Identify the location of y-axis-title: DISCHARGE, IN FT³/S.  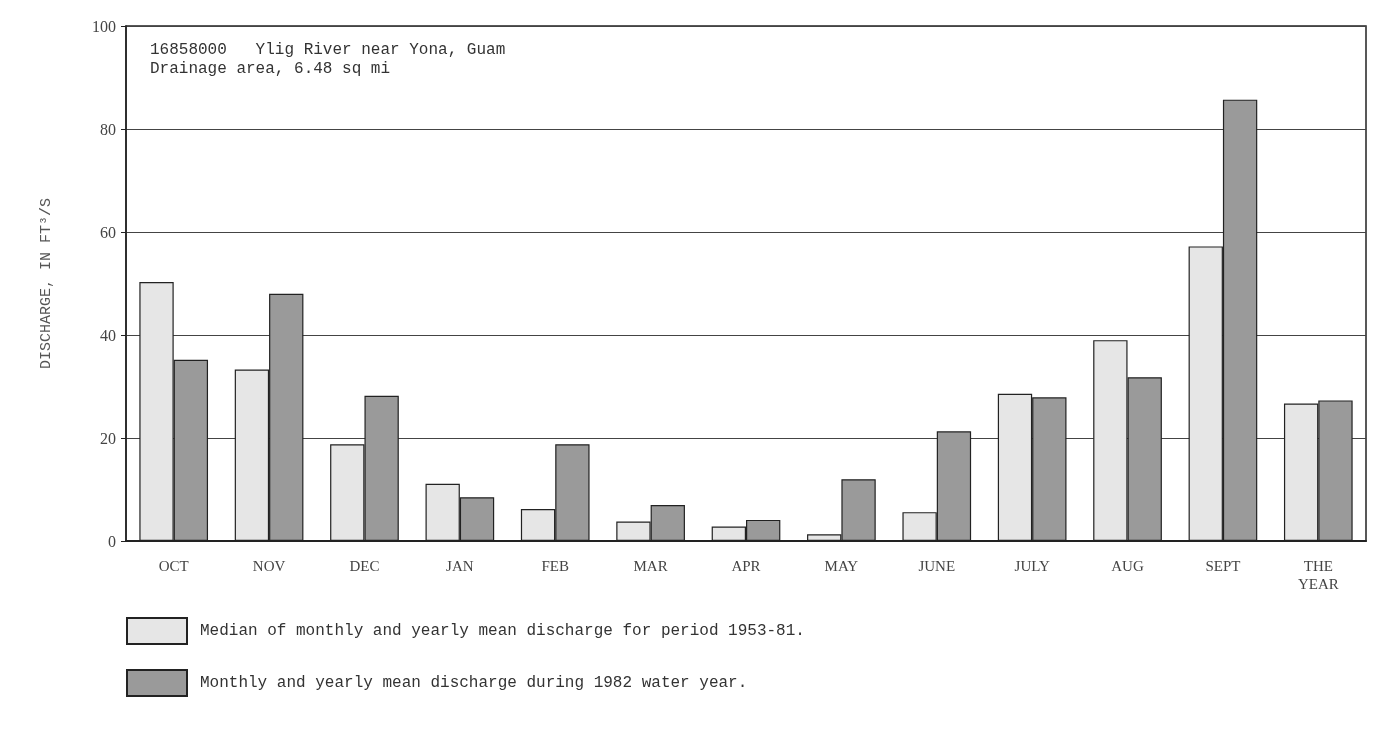
(46, 283).